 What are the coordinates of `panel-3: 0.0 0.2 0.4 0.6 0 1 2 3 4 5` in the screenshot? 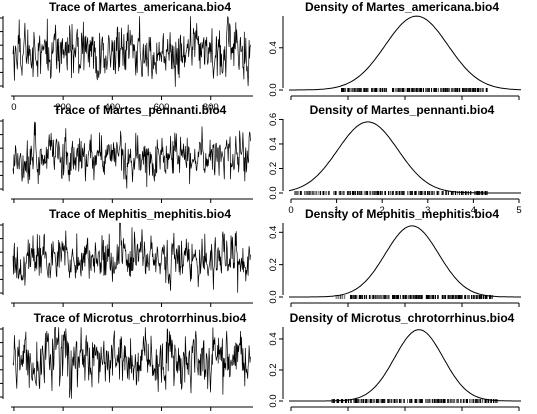 It's located at (395, 164).